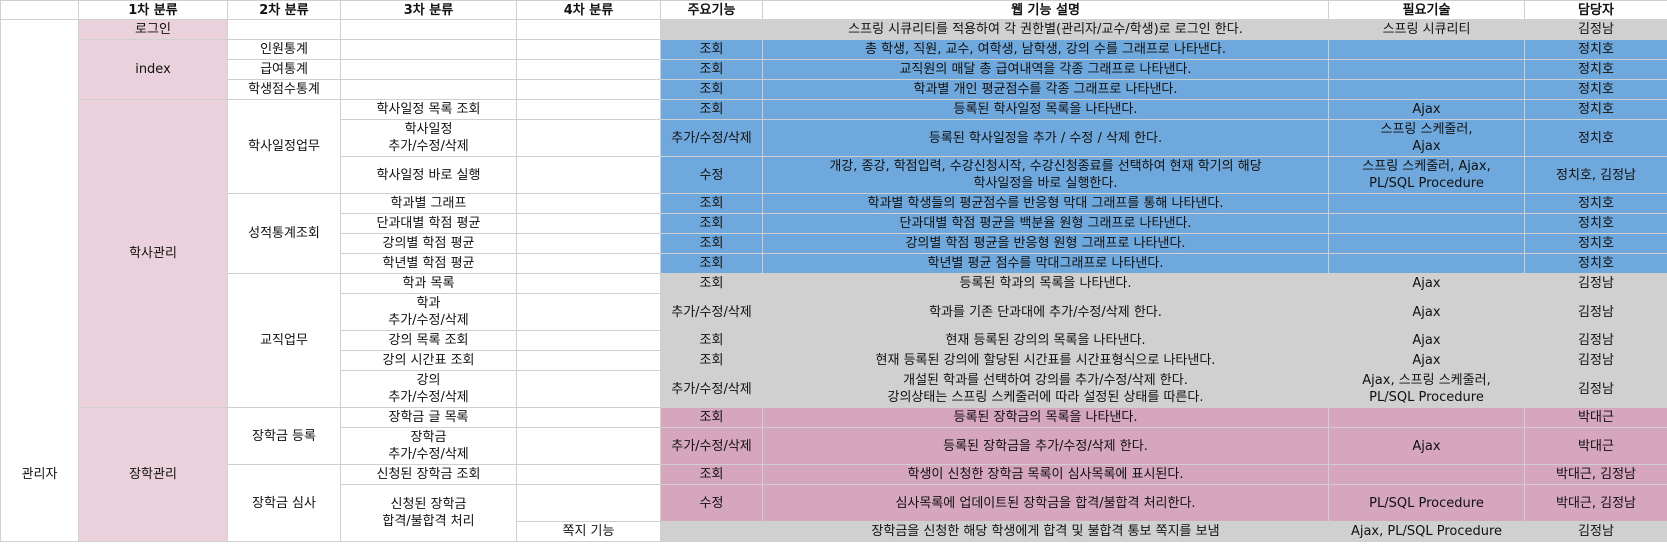 This screenshot has width=1667, height=544. Describe the element at coordinates (153, 474) in the screenshot. I see `cat1-scholarship: 장학관리` at that location.